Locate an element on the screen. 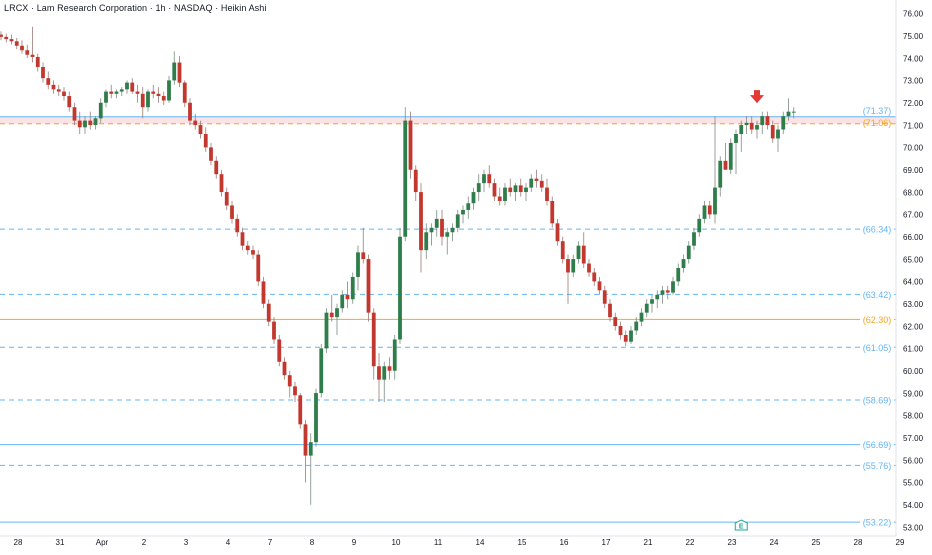 The image size is (932, 555). level-label: (66.34) is located at coordinates (877, 230).